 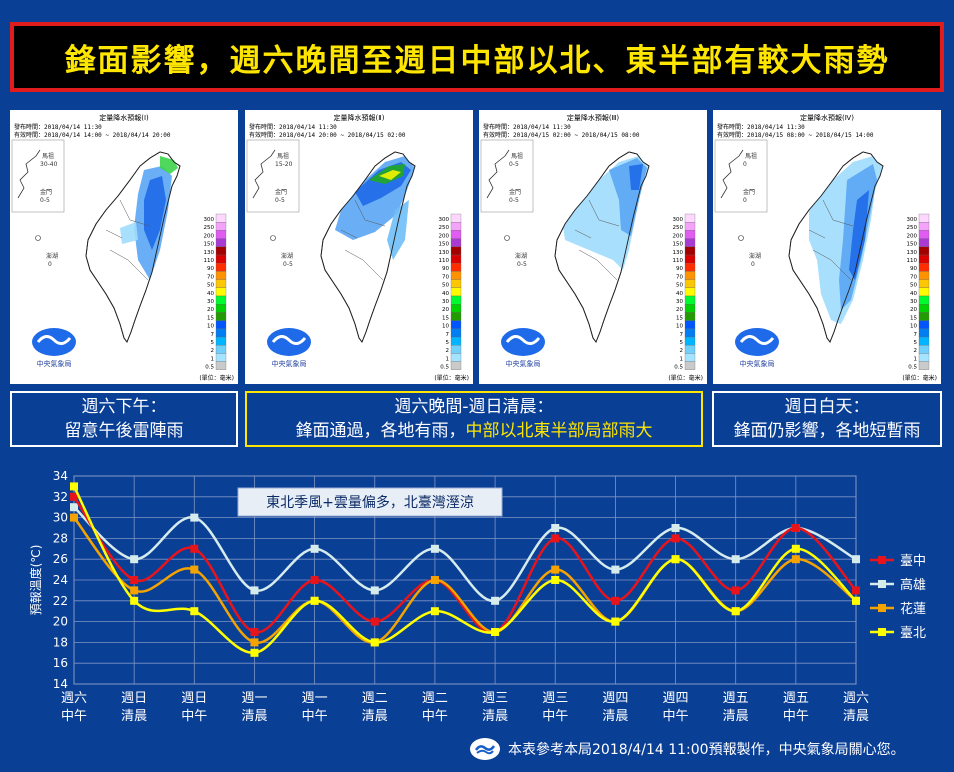 I want to click on data-point-臺中, so click(x=134, y=580).